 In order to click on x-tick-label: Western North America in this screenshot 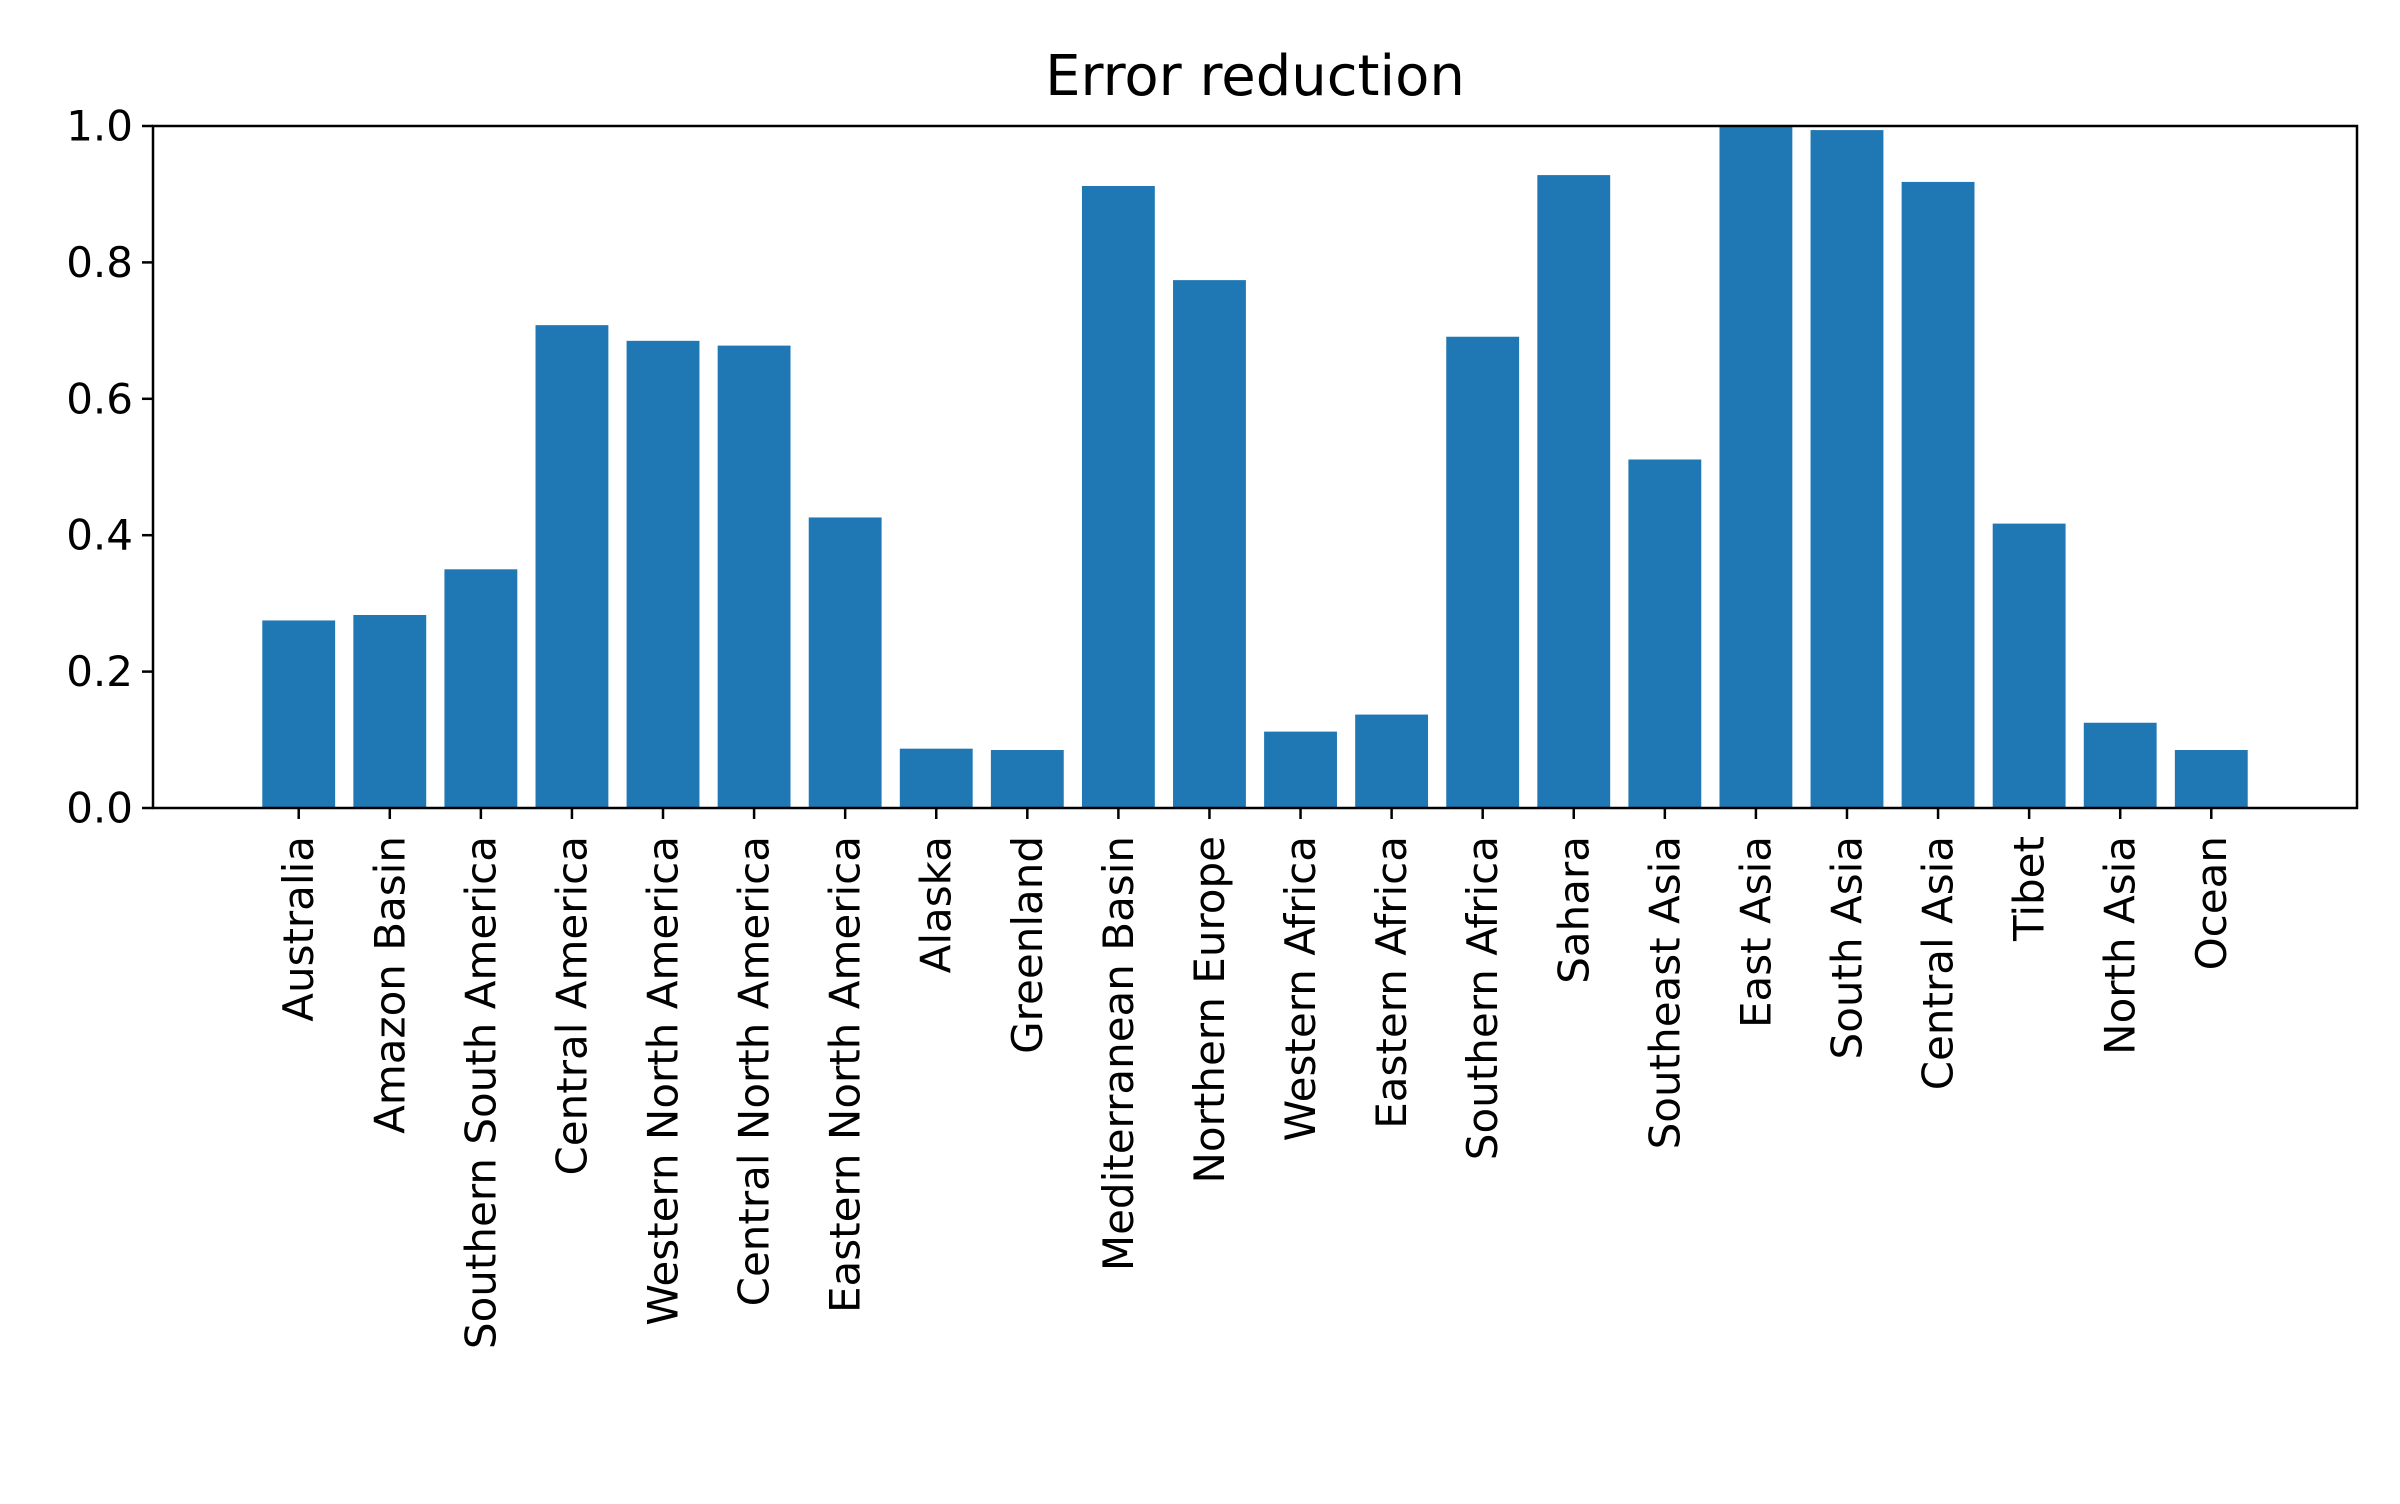, I will do `click(663, 1081)`.